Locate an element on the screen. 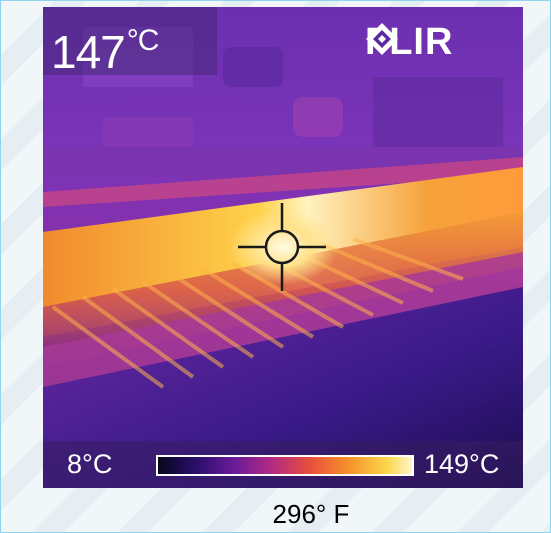 This screenshot has width=551, height=533. temperature-value: 147°C is located at coordinates (105, 51).